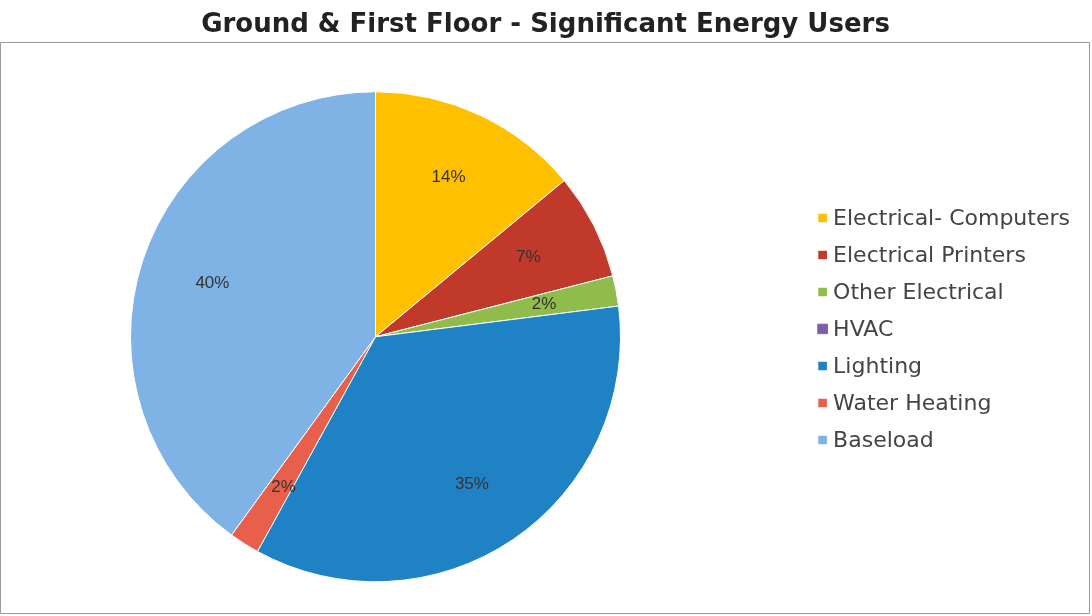 Image resolution: width=1092 pixels, height=616 pixels. Describe the element at coordinates (918, 291) in the screenshot. I see `legend-label: Other Electrical` at that location.